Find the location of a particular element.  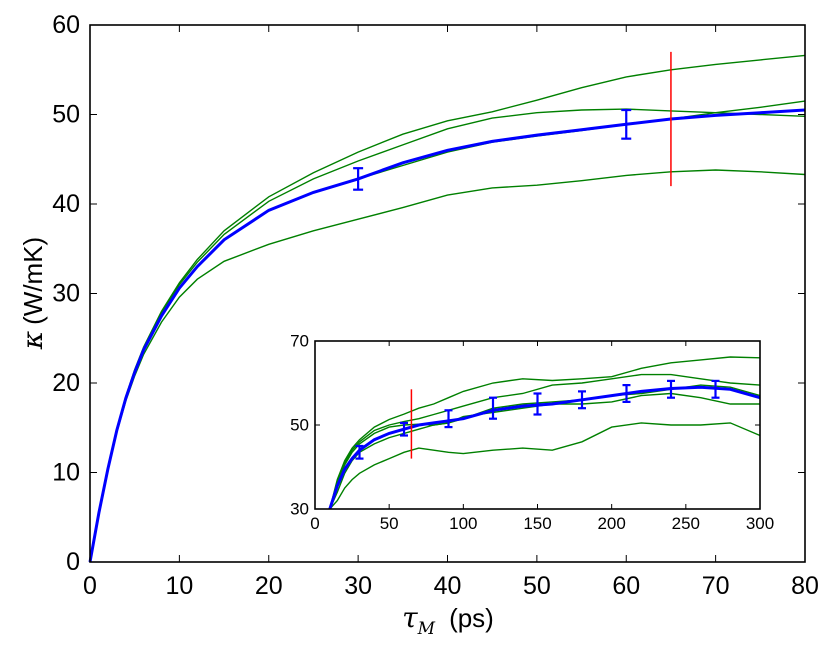

inset-x-tick-label: 300 is located at coordinates (760, 523).